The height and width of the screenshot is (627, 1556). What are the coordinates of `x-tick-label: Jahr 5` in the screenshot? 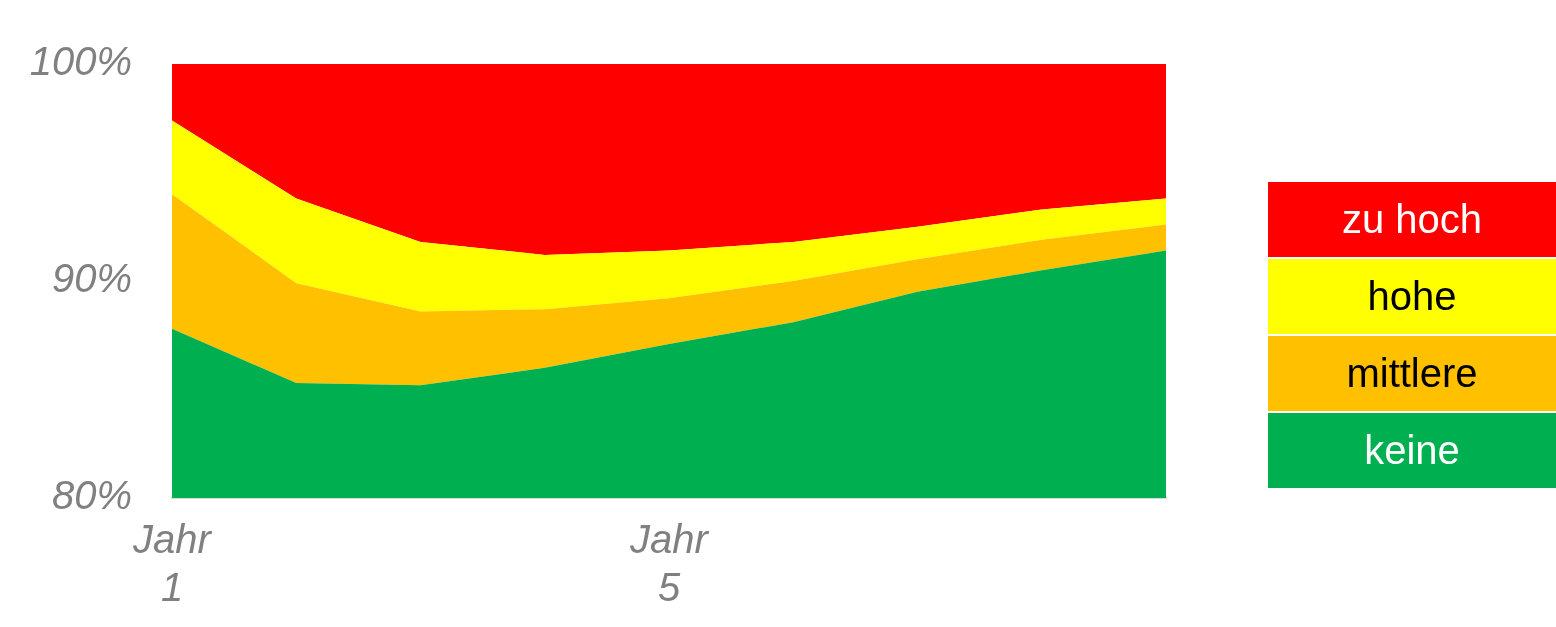 It's located at (669, 563).